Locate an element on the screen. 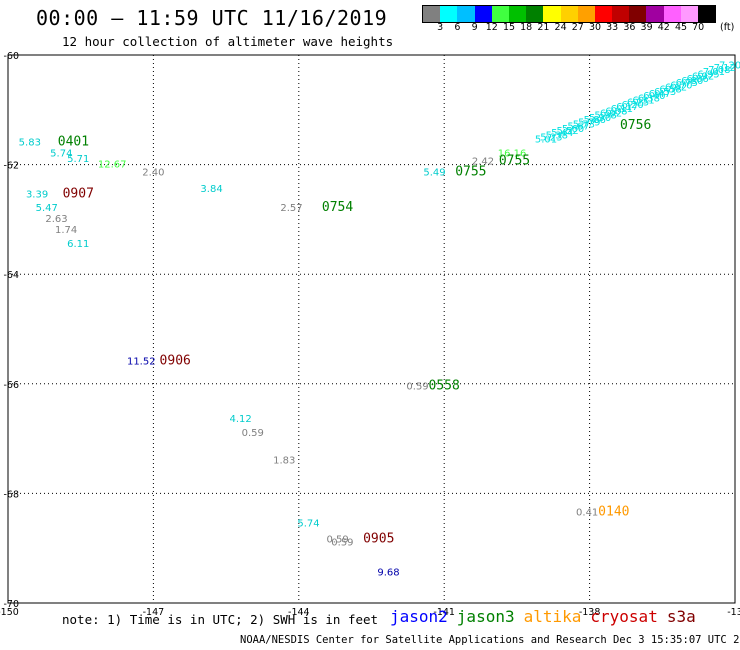 Image resolution: width=740 pixels, height=650 pixels. track-value-label: 6.92 is located at coordinates (703, 77).